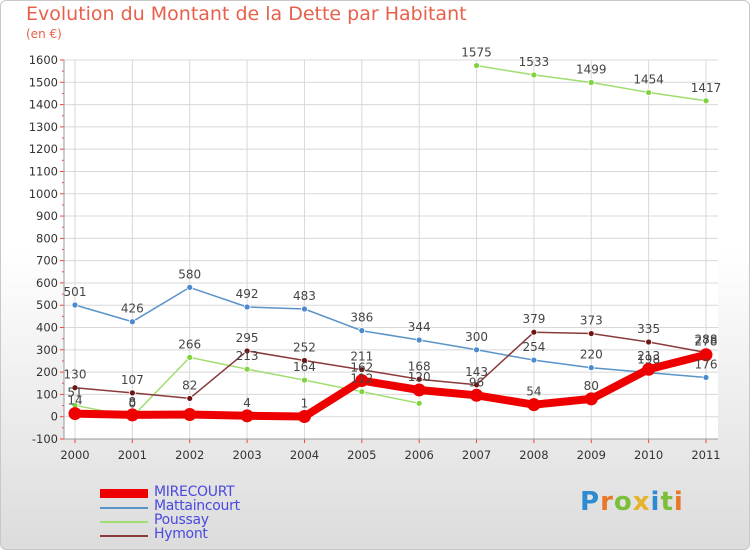 The image size is (750, 550). I want to click on data-label-hymont: 295, so click(247, 338).